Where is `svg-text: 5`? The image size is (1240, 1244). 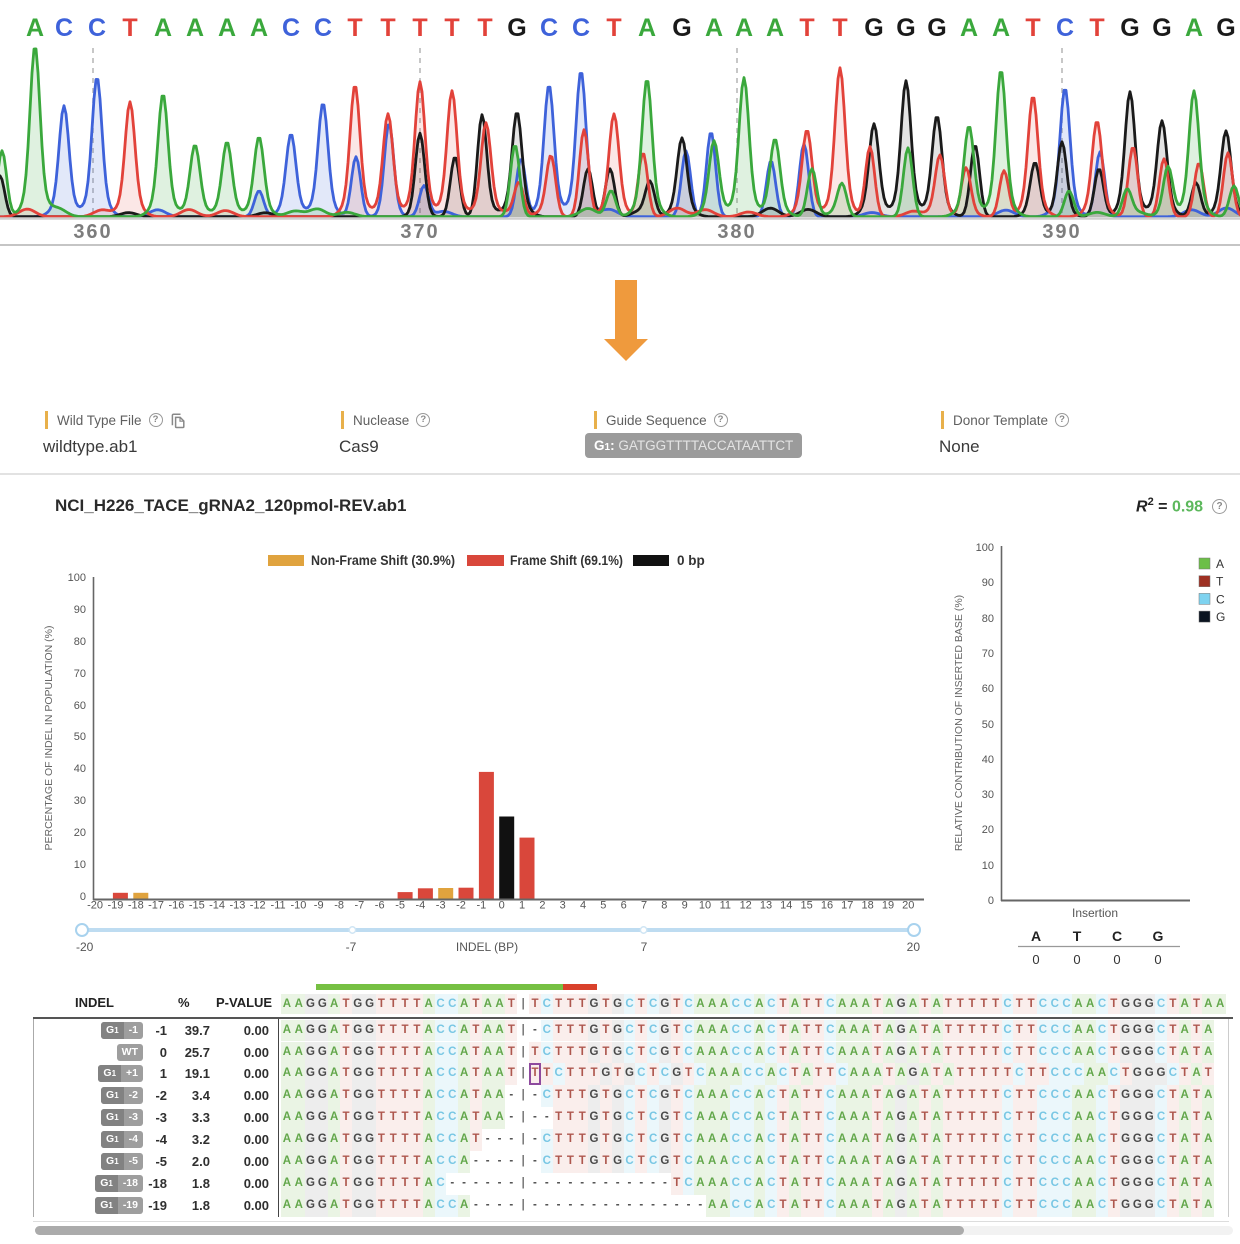
svg-text: 5 is located at coordinates (603, 906).